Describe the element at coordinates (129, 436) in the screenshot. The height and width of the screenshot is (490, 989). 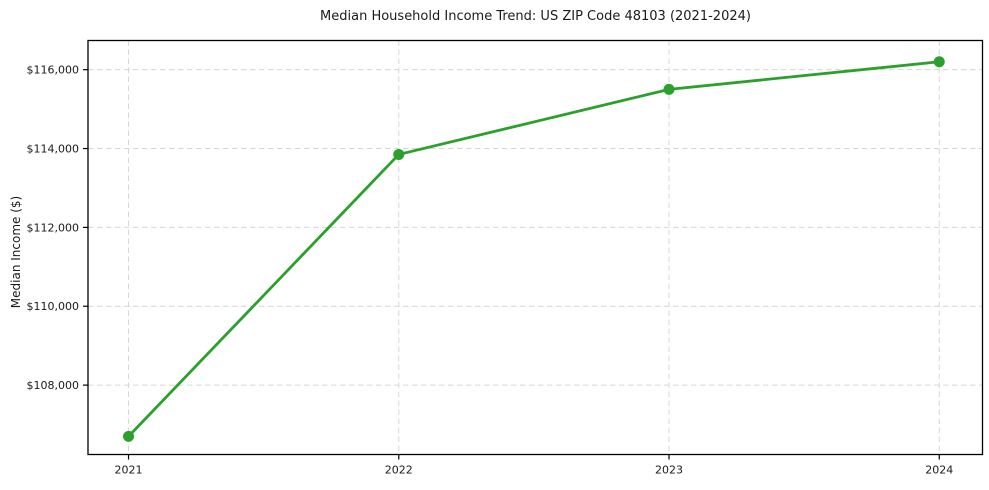
I see `data-point-2021` at that location.